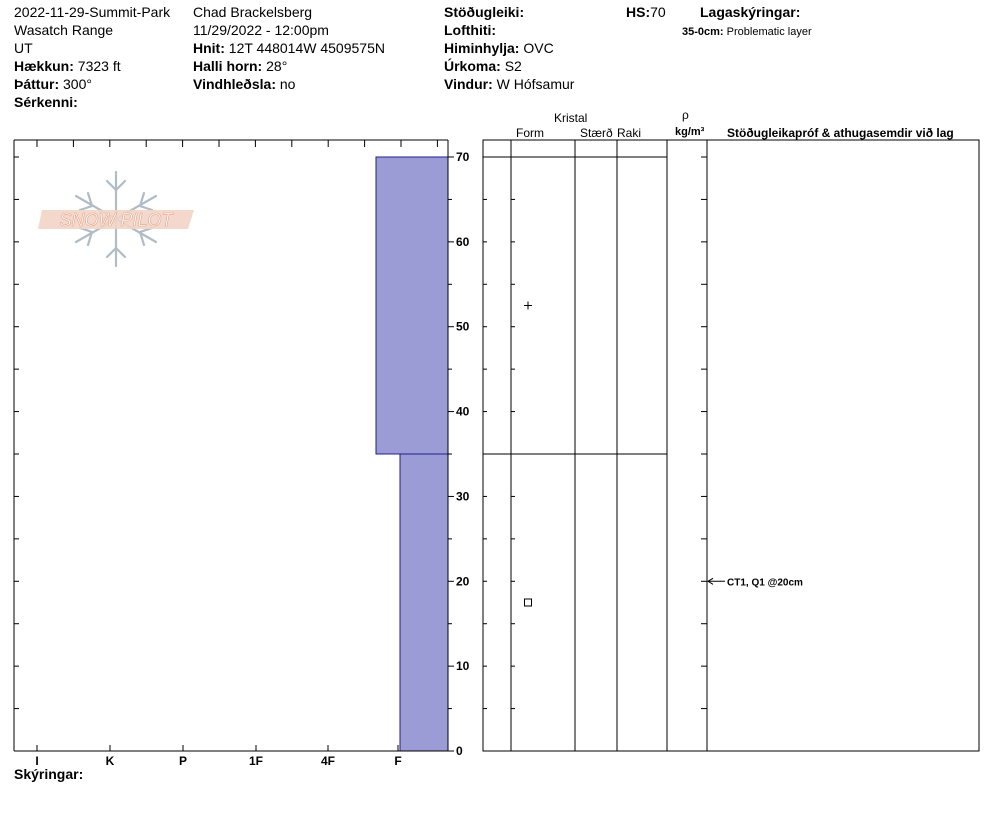 The height and width of the screenshot is (840, 994). Describe the element at coordinates (765, 582) in the screenshot. I see `test-annotation-0: CT1, Q1 @20cm` at that location.